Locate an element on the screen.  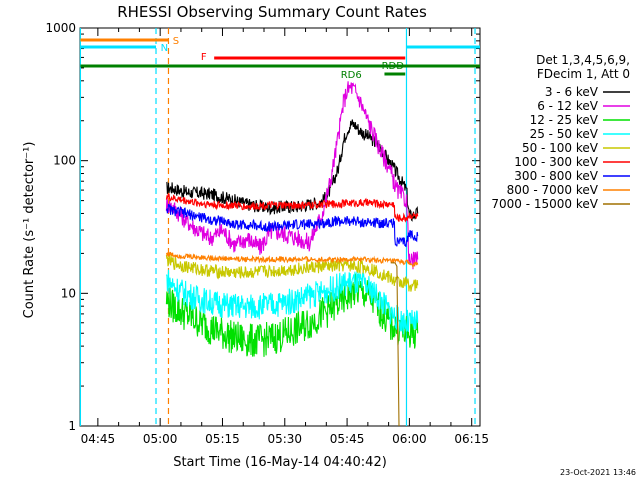
legend-header-line-2: FDecim 1, Att 0 is located at coordinates (583, 74).